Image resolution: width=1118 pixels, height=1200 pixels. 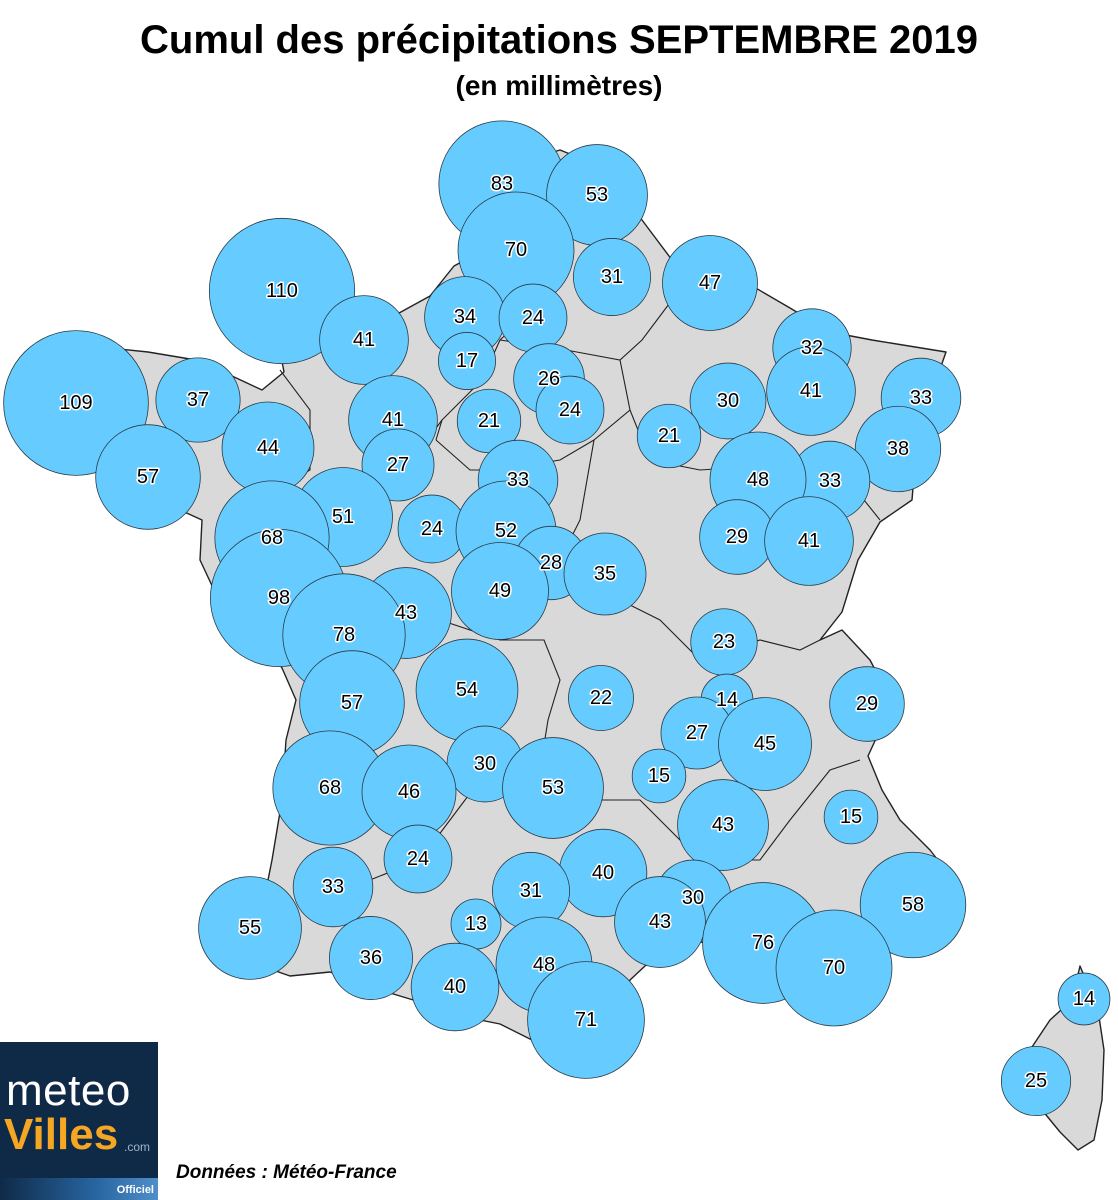 What do you see at coordinates (597, 195) in the screenshot?
I see `station-value-label: 53` at bounding box center [597, 195].